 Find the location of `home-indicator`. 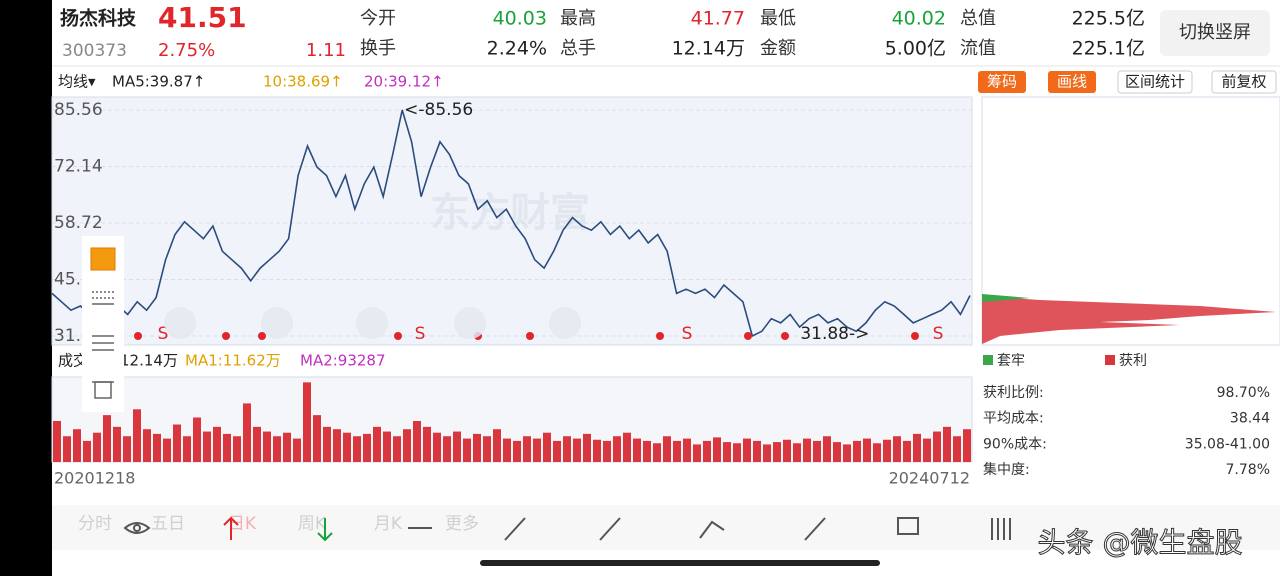

home-indicator is located at coordinates (680, 563).